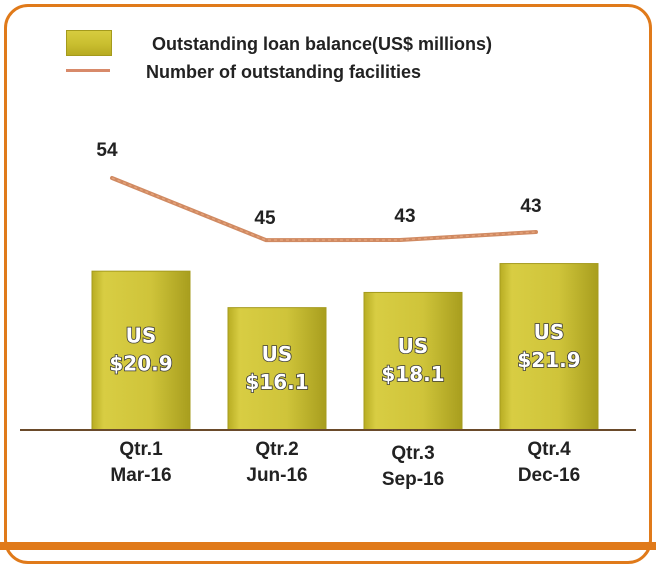  I want to click on facilities-line, so click(324, 209).